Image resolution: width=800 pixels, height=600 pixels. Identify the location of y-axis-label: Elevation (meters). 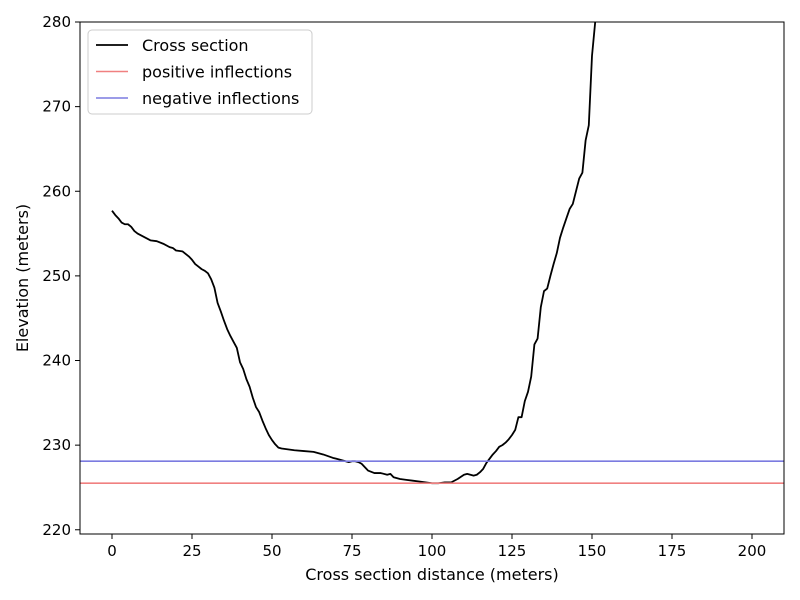
(22, 278).